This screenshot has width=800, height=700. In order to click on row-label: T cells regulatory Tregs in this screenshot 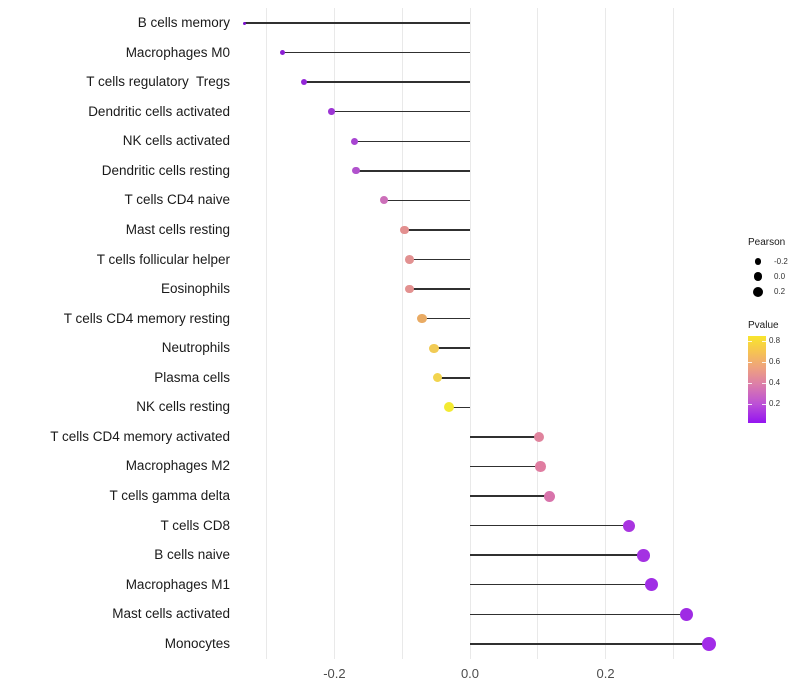, I will do `click(158, 82)`.